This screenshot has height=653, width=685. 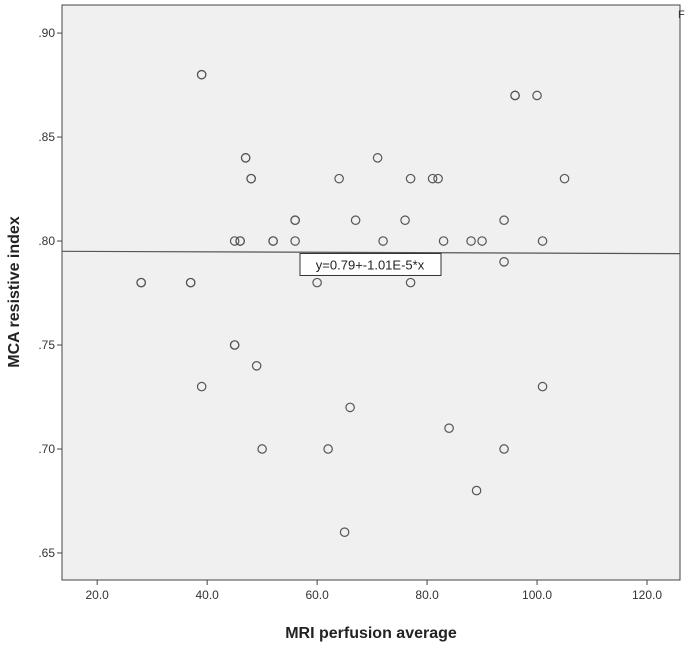 What do you see at coordinates (46, 553) in the screenshot?
I see `y-tick-label: .65` at bounding box center [46, 553].